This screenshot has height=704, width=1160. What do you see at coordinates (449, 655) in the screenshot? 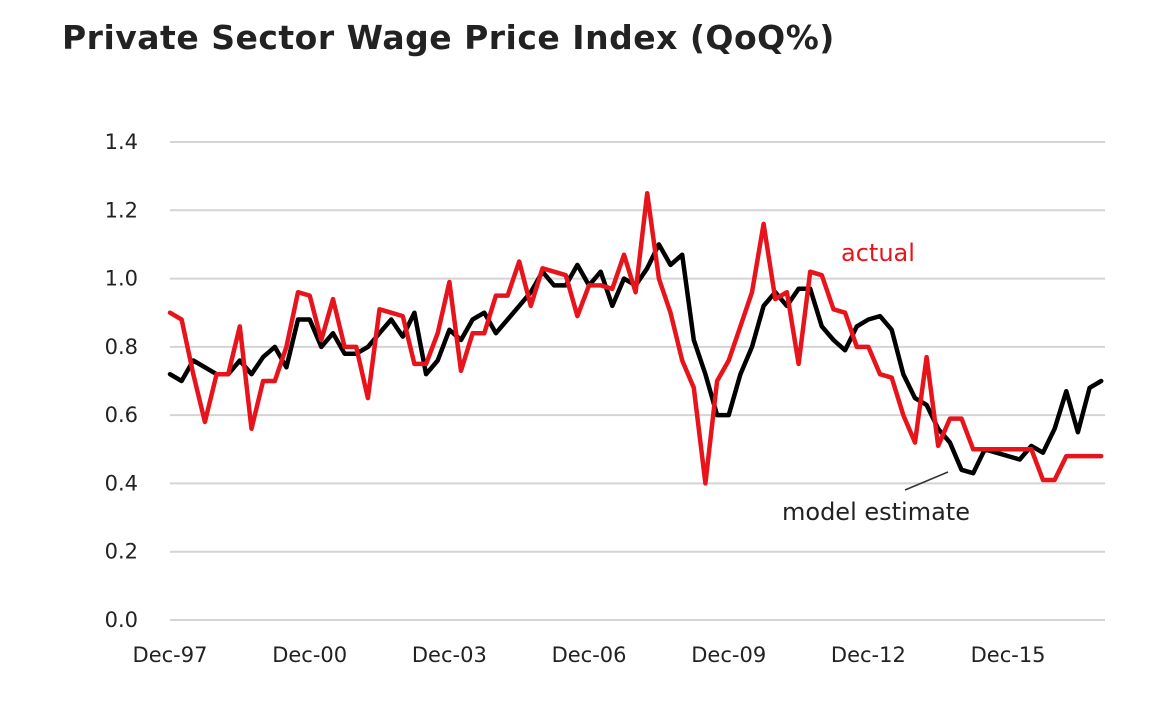
I see `x-tick-label: Dec-03` at bounding box center [449, 655].